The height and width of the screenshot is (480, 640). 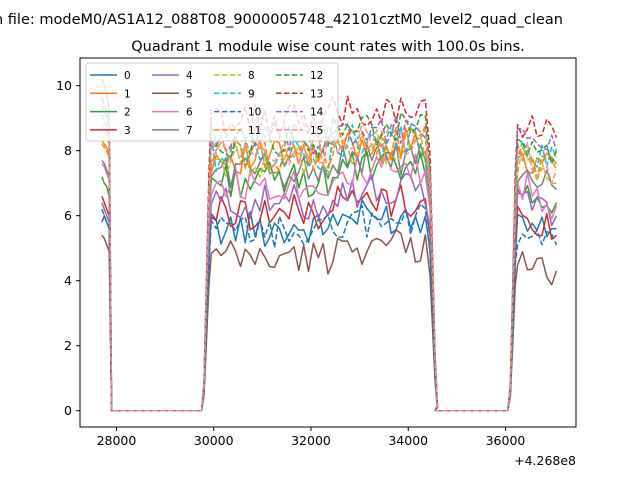 I want to click on legend-label-3: 3, so click(x=127, y=131).